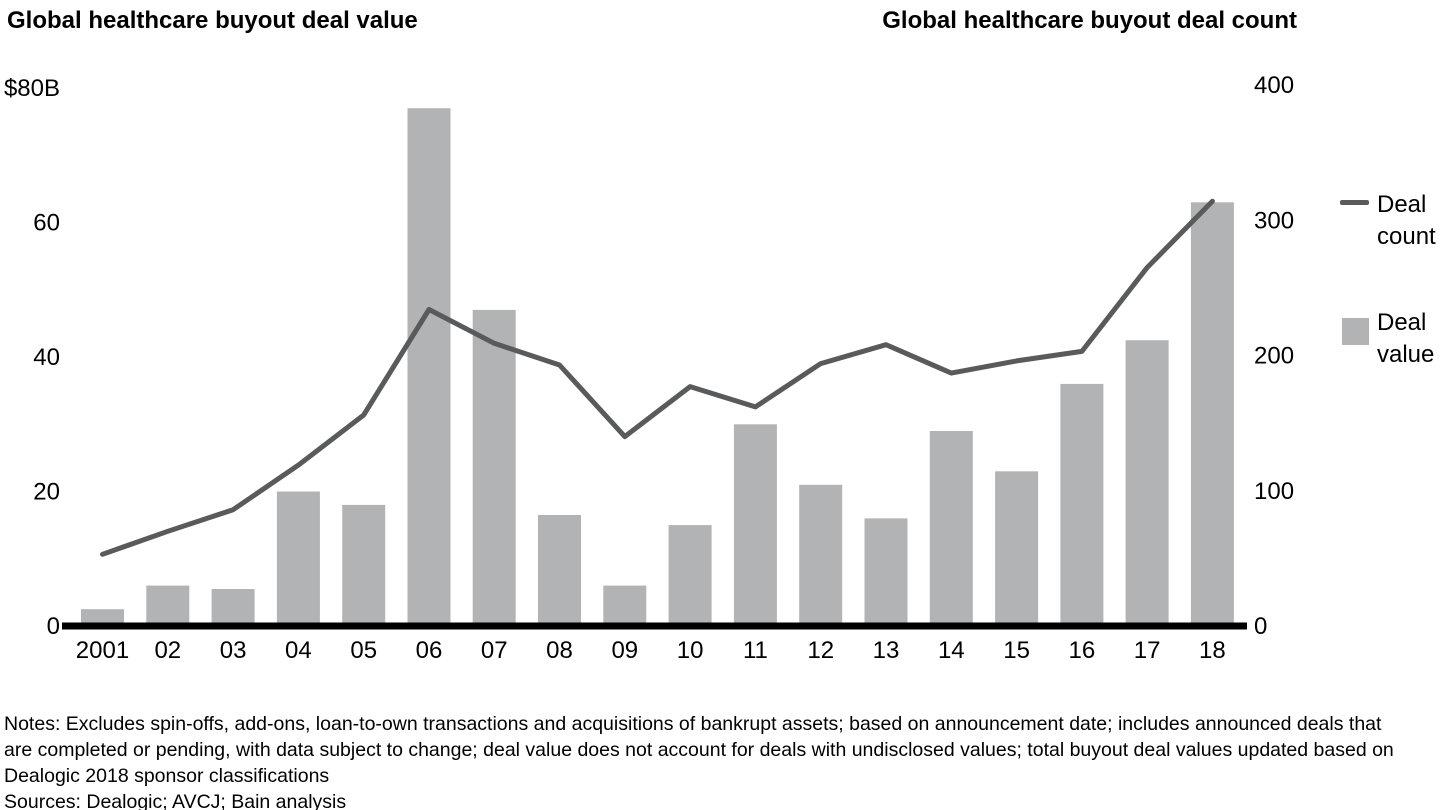 The height and width of the screenshot is (810, 1440). I want to click on x-axis-label-14: 14, so click(951, 650).